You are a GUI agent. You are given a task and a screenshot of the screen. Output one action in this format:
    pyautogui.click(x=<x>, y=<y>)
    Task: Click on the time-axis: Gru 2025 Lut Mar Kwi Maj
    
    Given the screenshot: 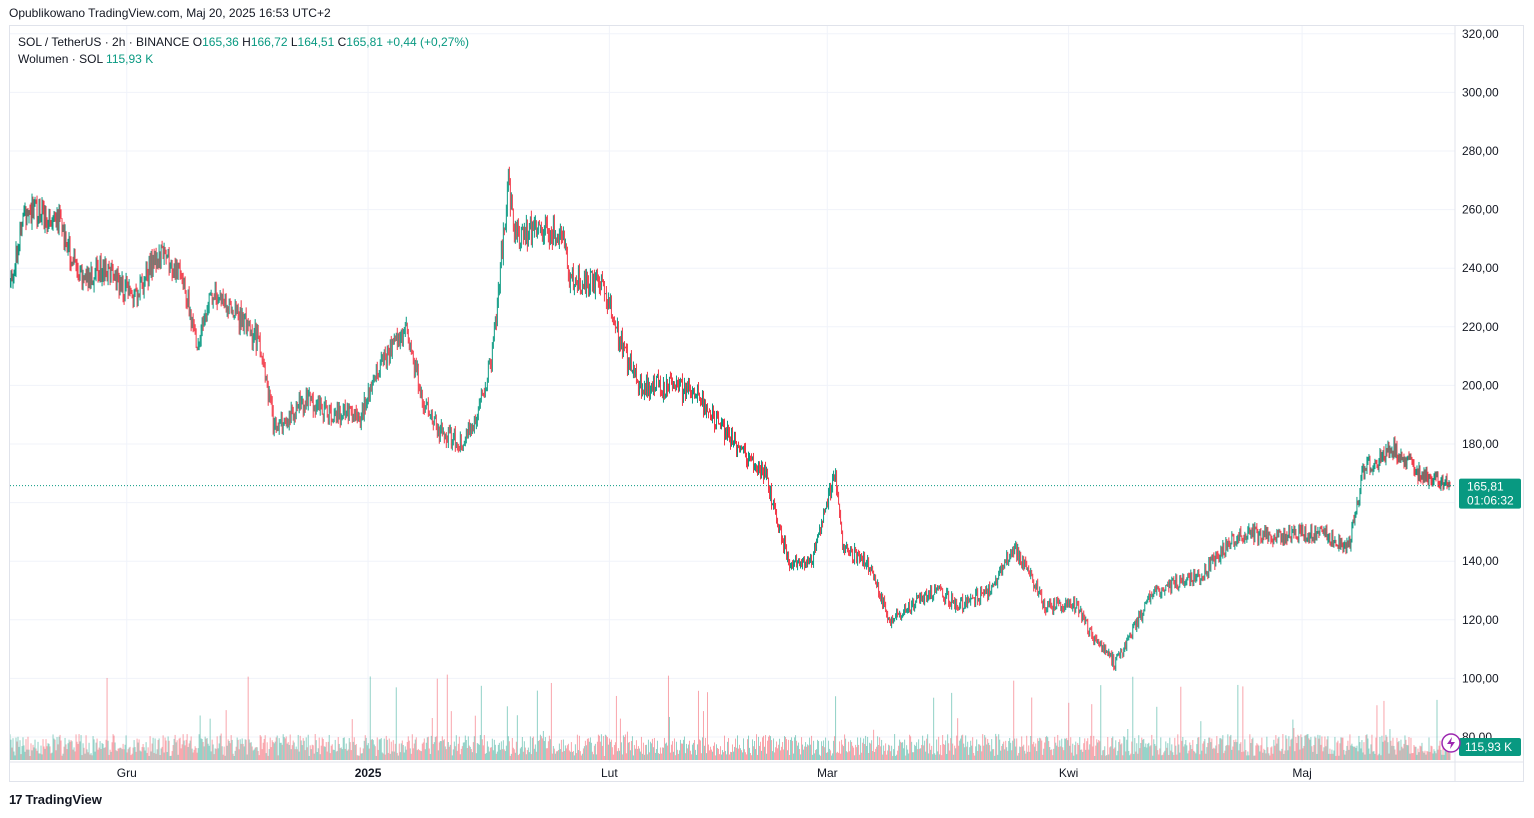 What is the action you would take?
    pyautogui.click(x=714, y=773)
    